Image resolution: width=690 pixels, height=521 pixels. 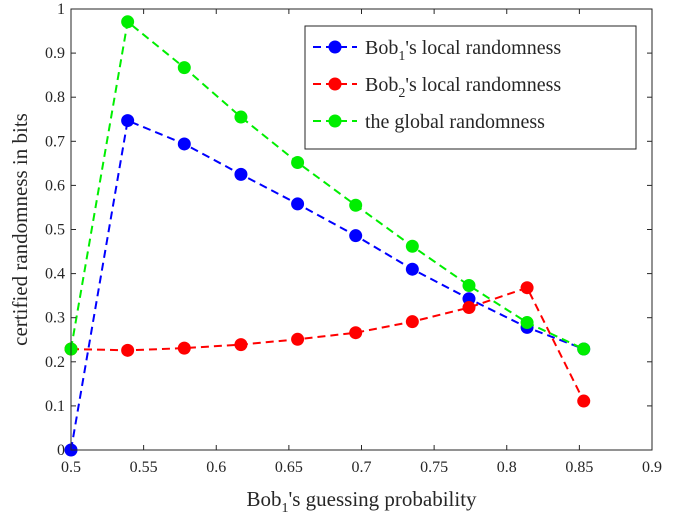 I want to click on x-tick-label: 0.8, so click(x=507, y=467).